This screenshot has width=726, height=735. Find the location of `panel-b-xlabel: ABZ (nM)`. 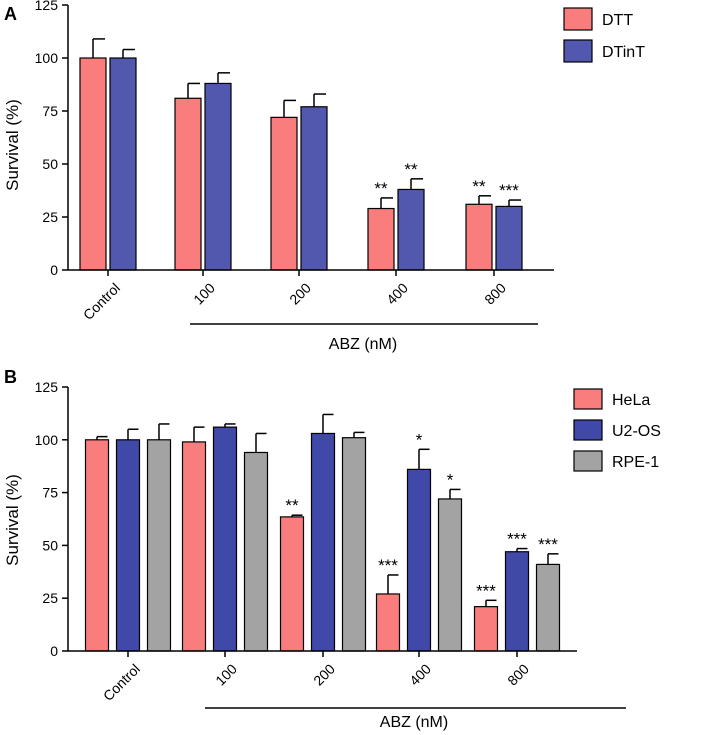

panel-b-xlabel: ABZ (nM) is located at coordinates (414, 722).